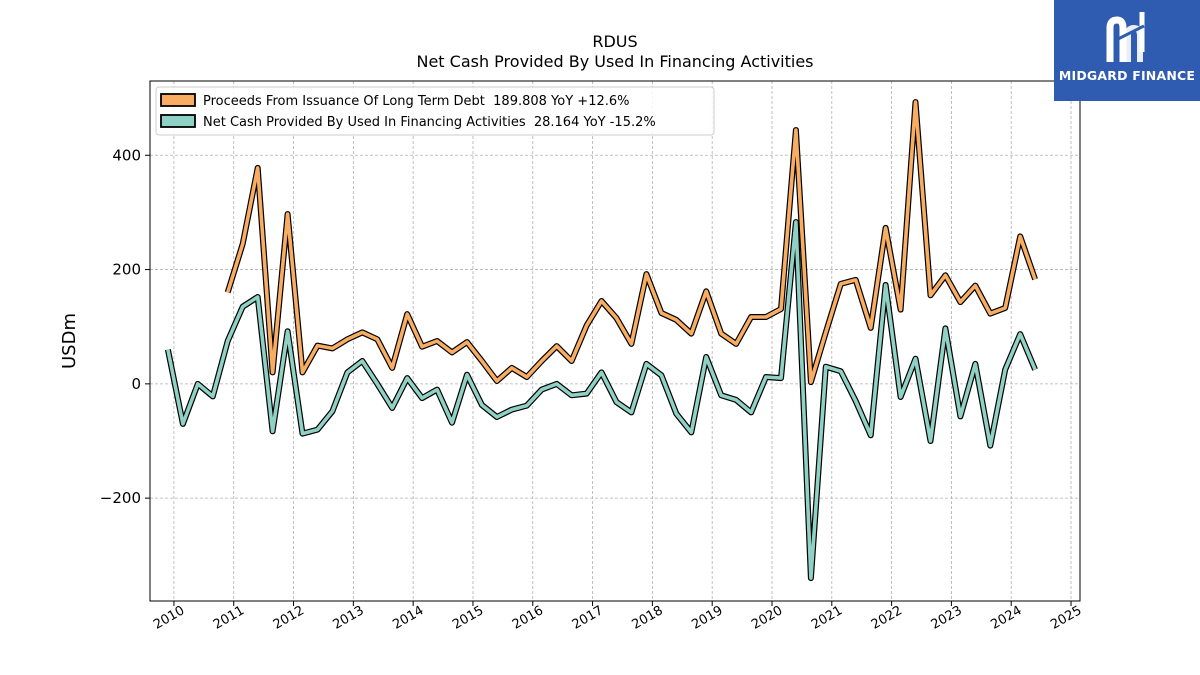 The image size is (1200, 675). Describe the element at coordinates (887, 618) in the screenshot. I see `x-tick-label: 2022` at that location.